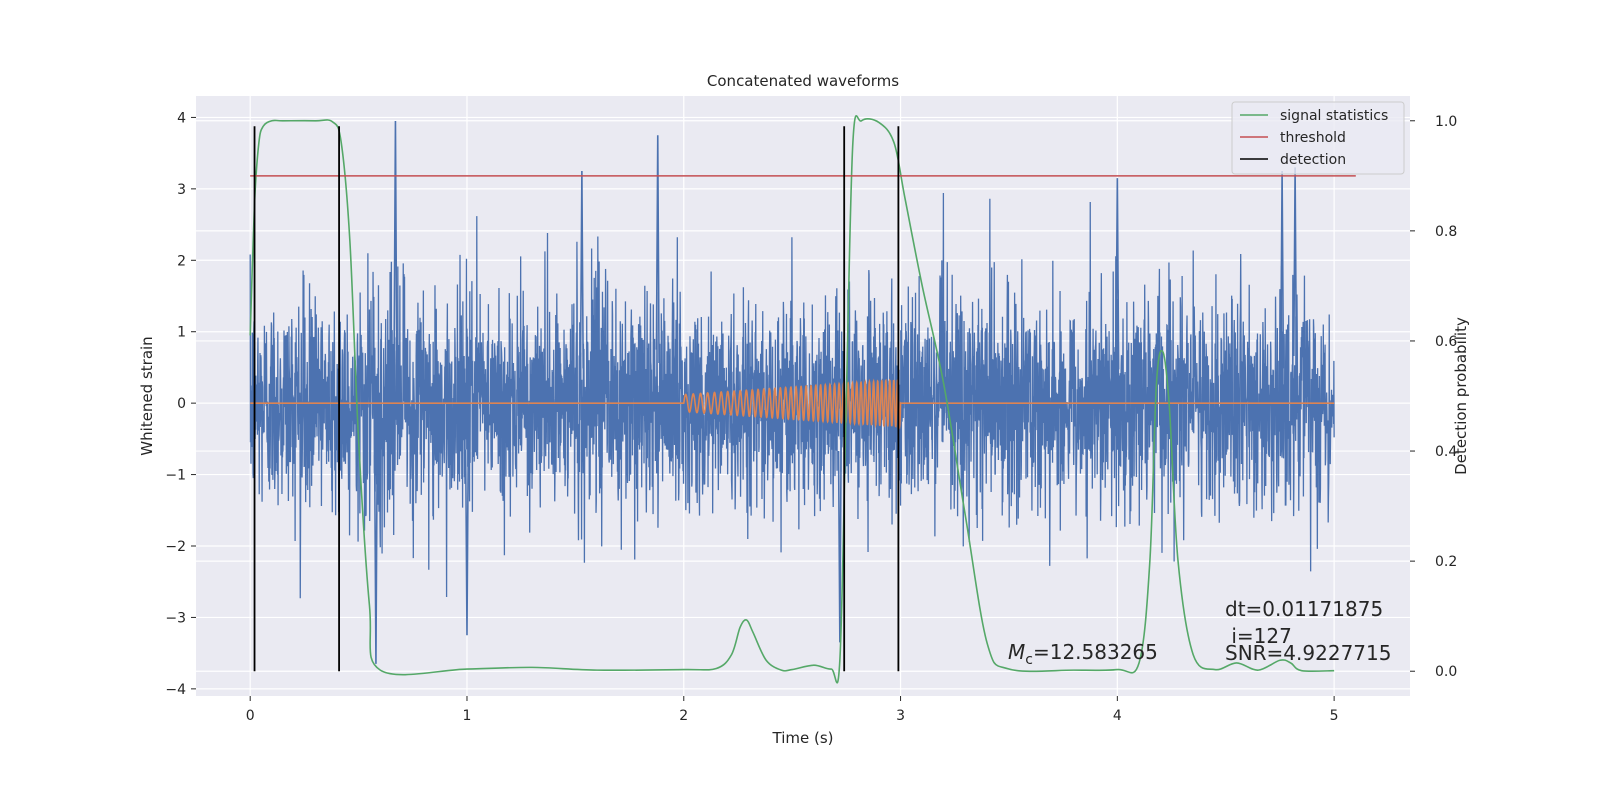 The height and width of the screenshot is (800, 1600). I want to click on y-right-tick-label: 1.0, so click(1446, 122).